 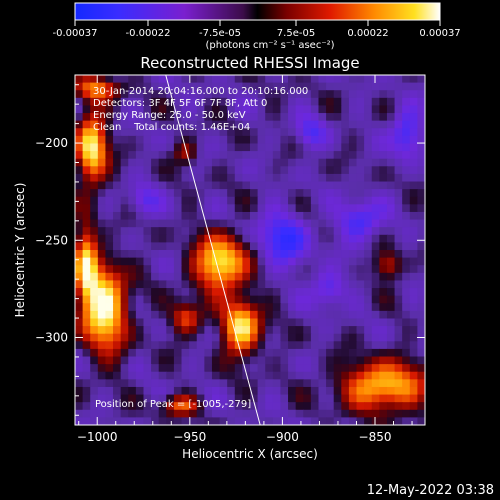 I want to click on colorbar-gradient, so click(x=257, y=11).